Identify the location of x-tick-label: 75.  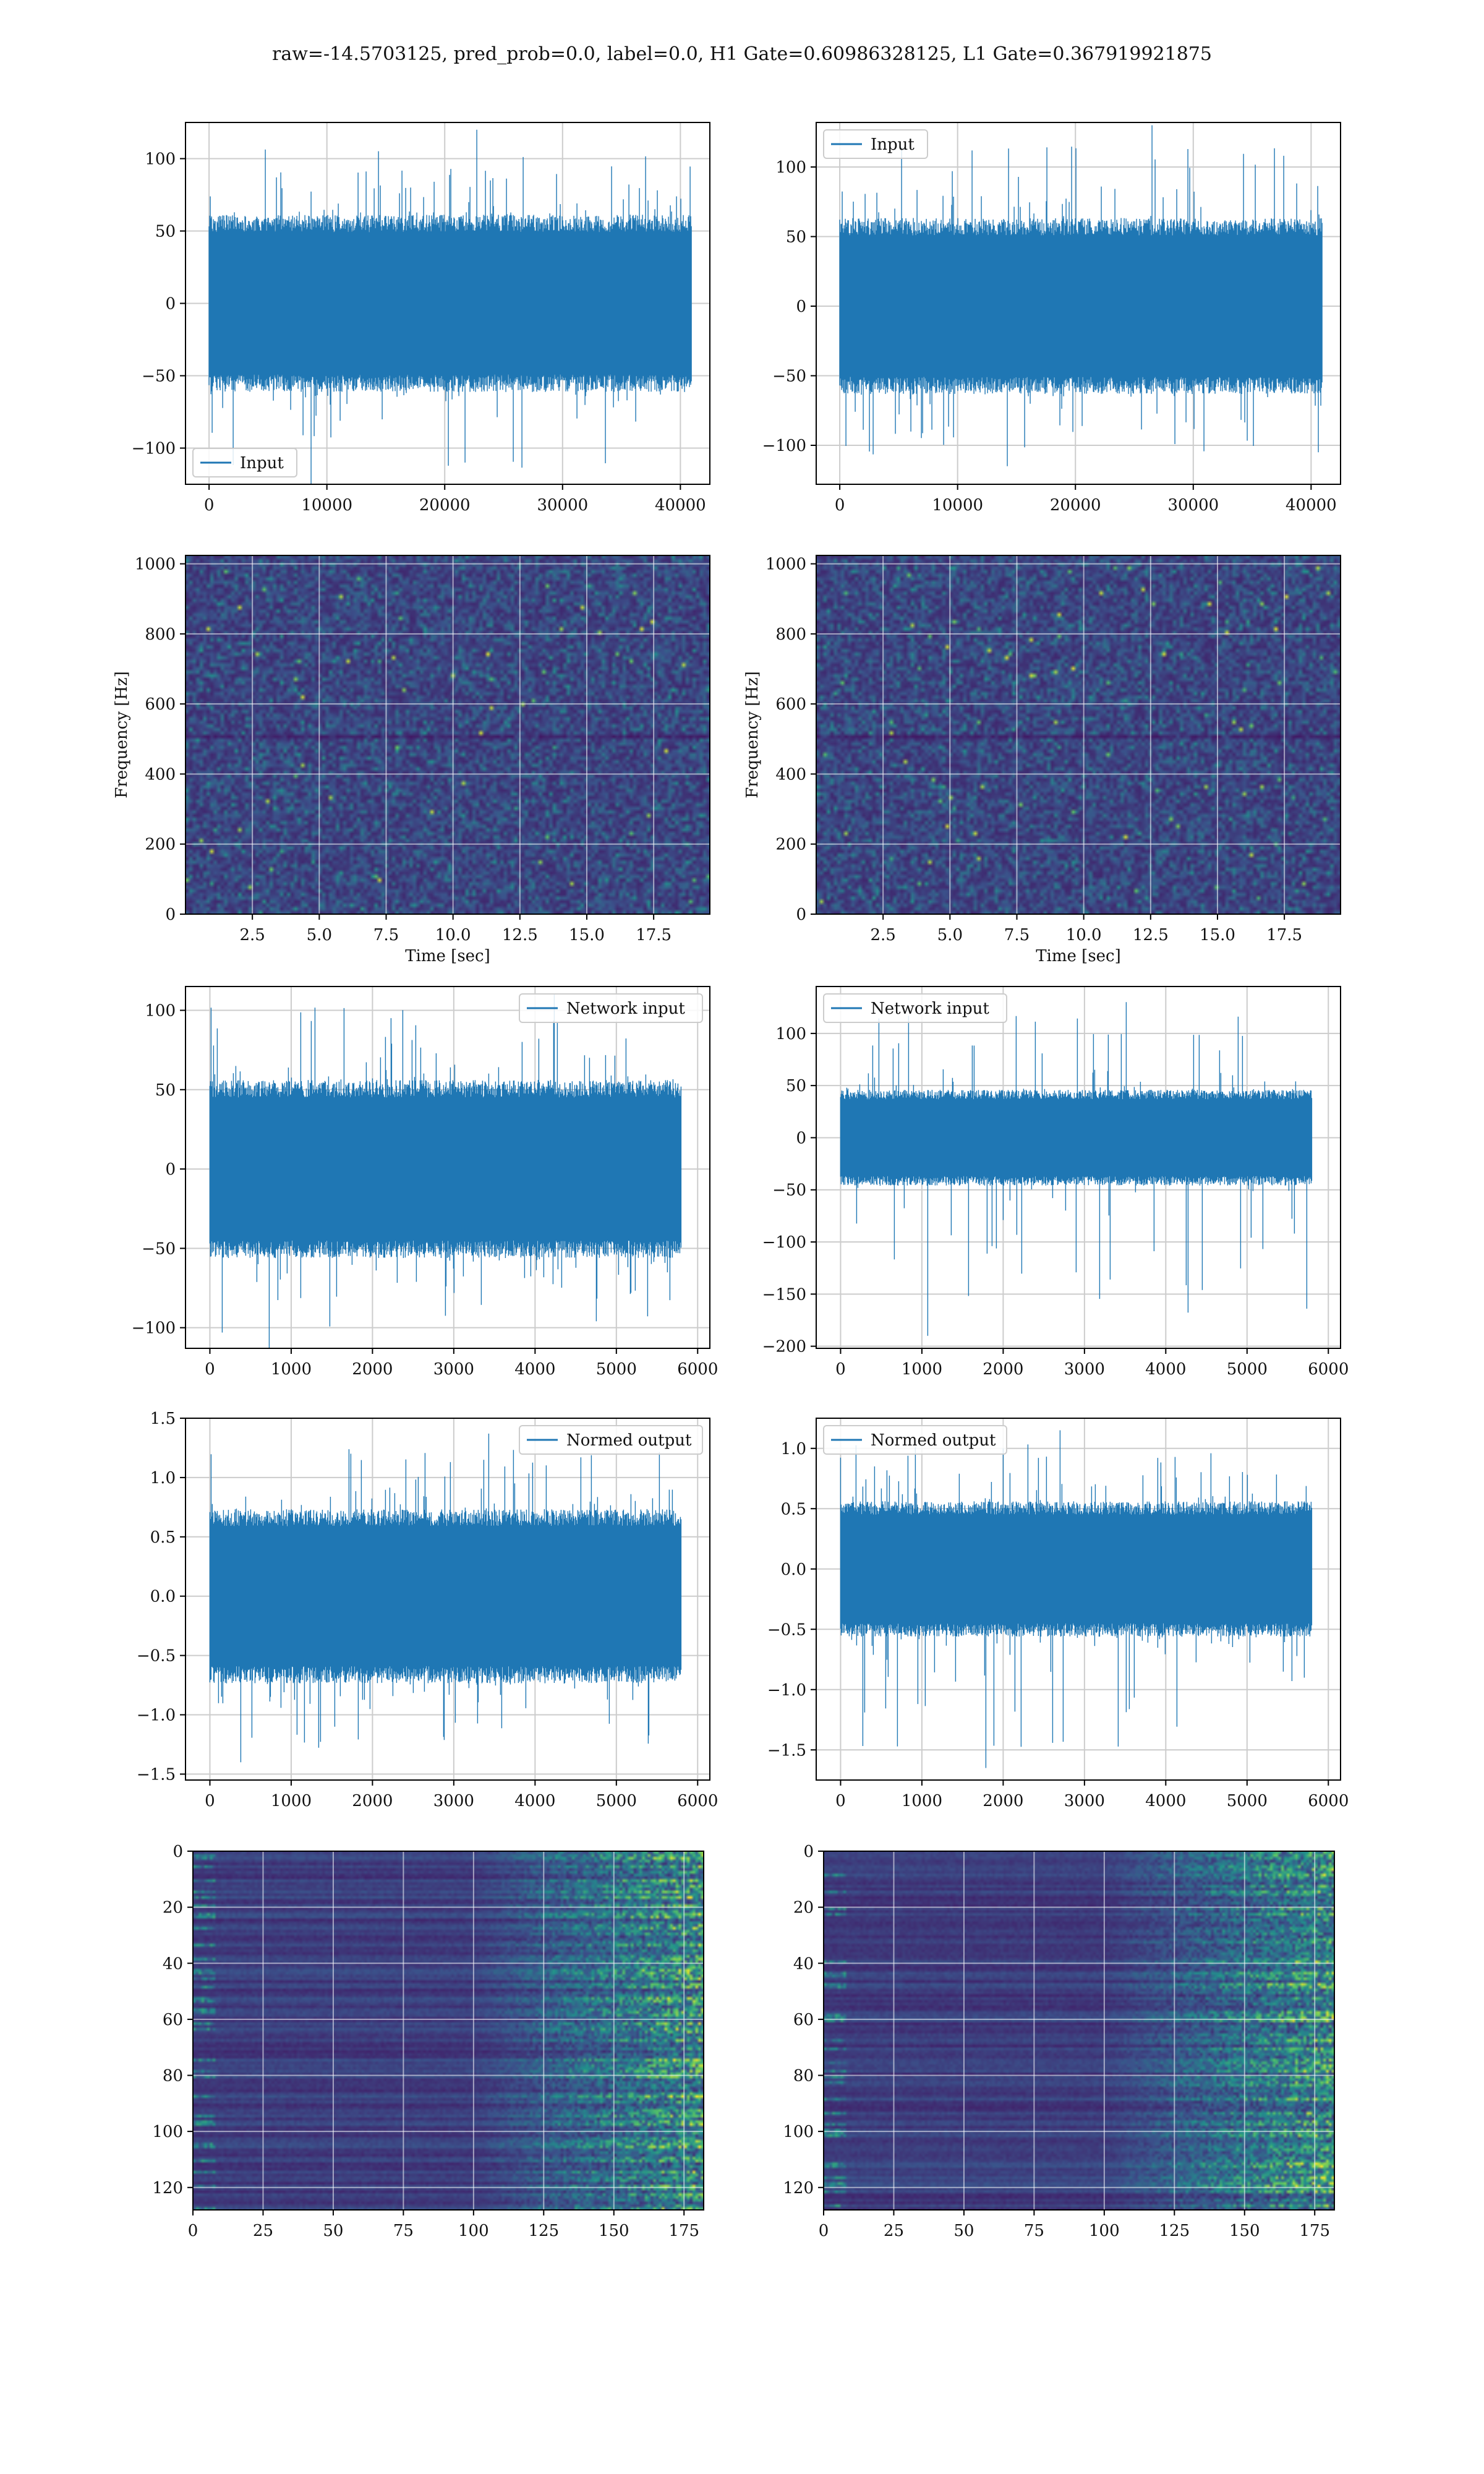
(403, 2231).